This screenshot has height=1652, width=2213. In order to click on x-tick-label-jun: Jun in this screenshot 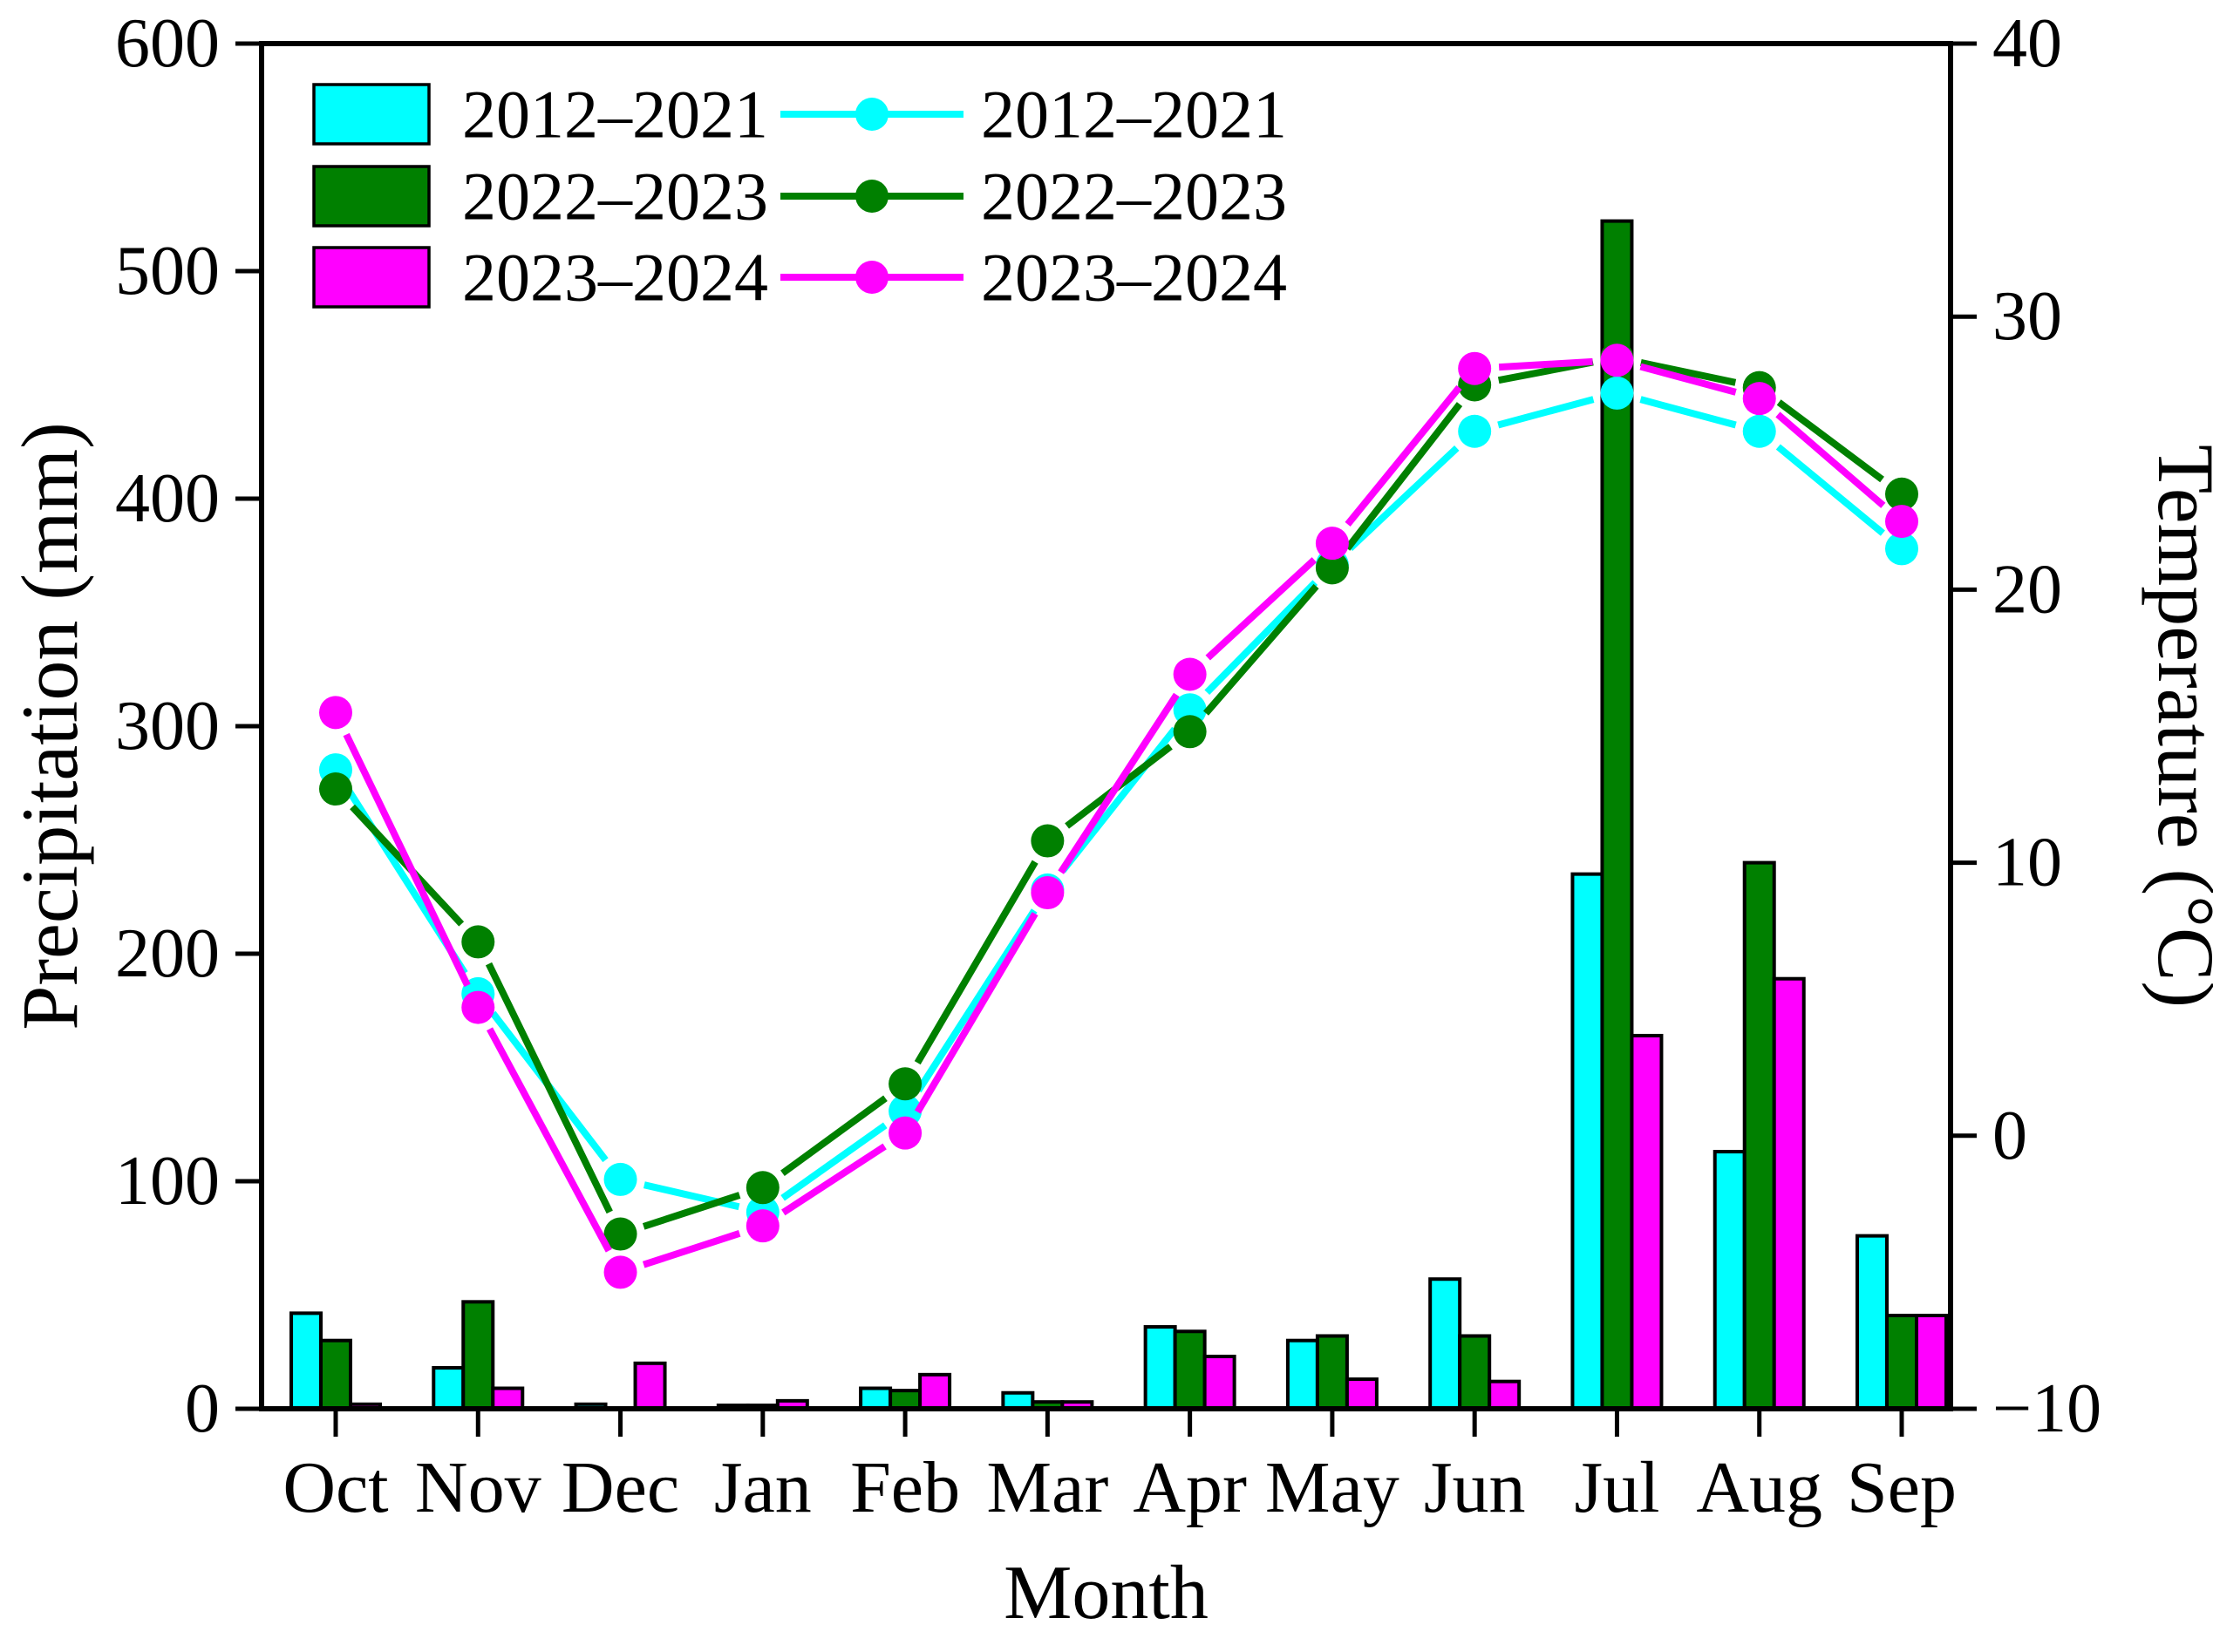, I will do `click(1475, 1487)`.